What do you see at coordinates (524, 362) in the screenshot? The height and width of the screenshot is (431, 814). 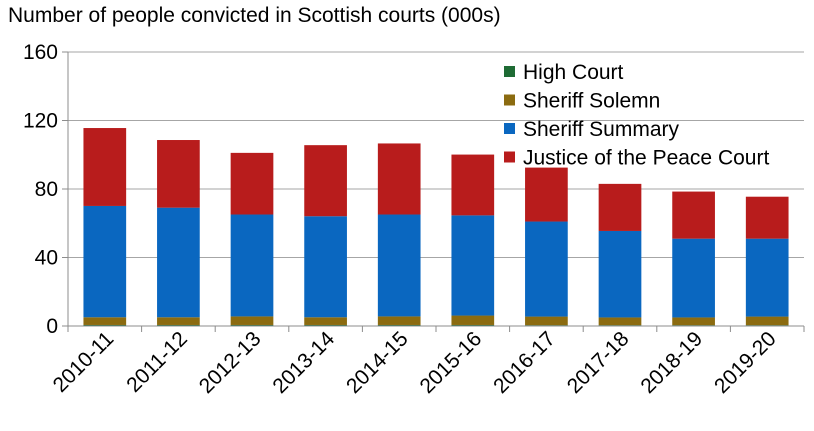 I see `x-tick-label: 2016-17` at bounding box center [524, 362].